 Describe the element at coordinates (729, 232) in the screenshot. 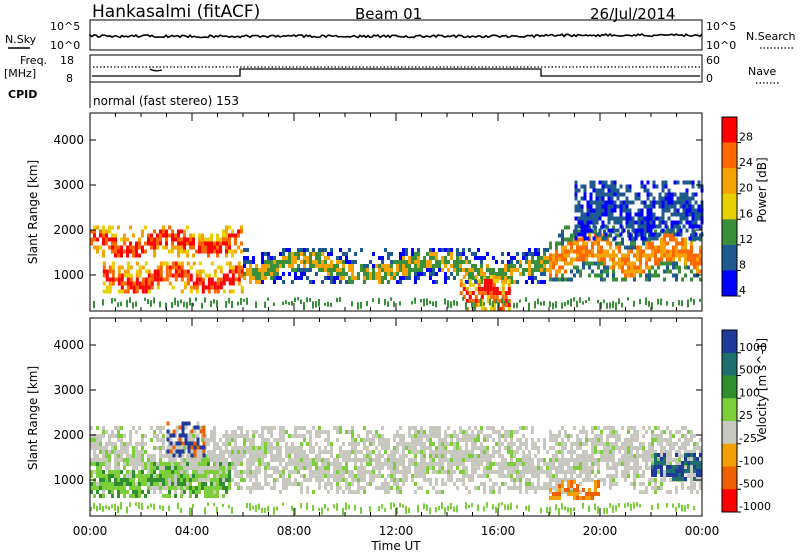

I see `colorbar-swatch` at that location.